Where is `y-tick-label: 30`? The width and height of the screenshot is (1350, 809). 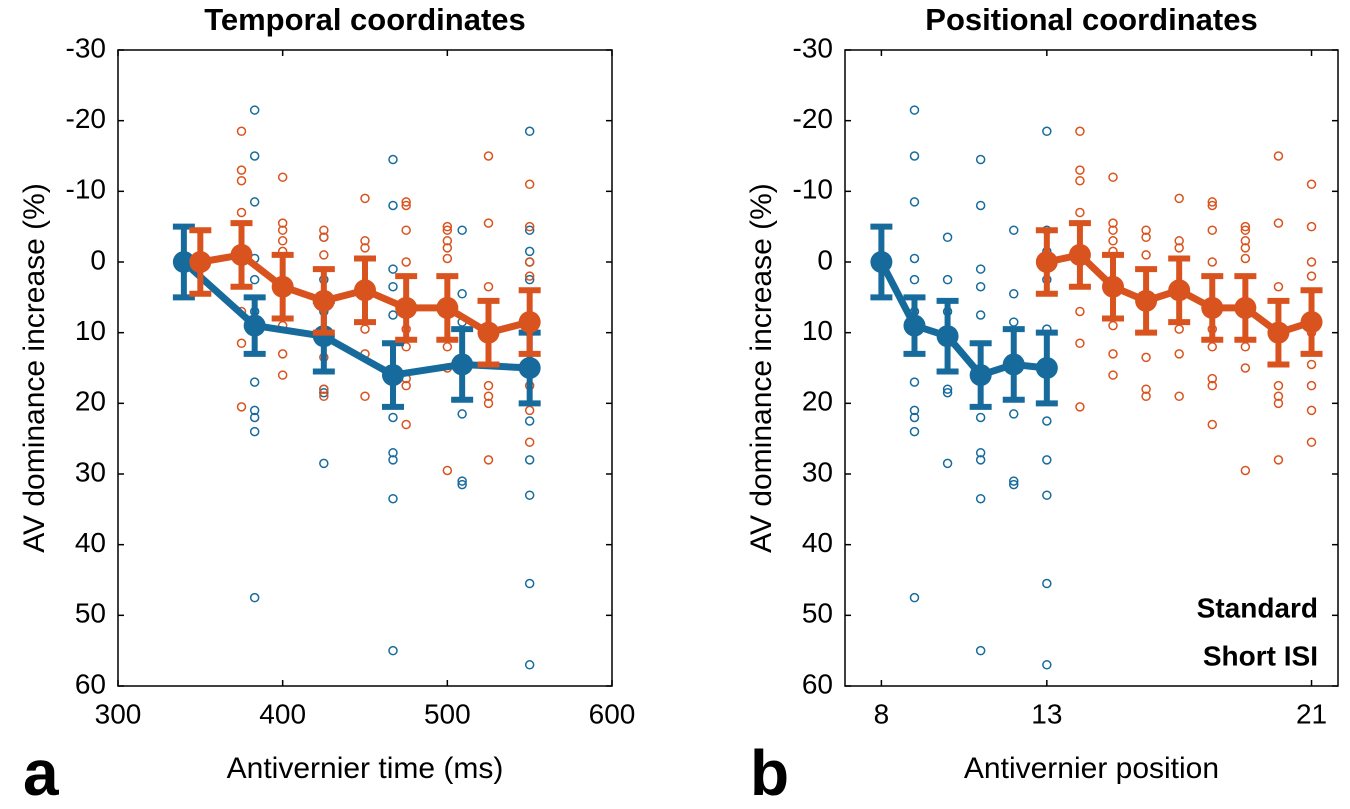
y-tick-label: 30 is located at coordinates (90, 471).